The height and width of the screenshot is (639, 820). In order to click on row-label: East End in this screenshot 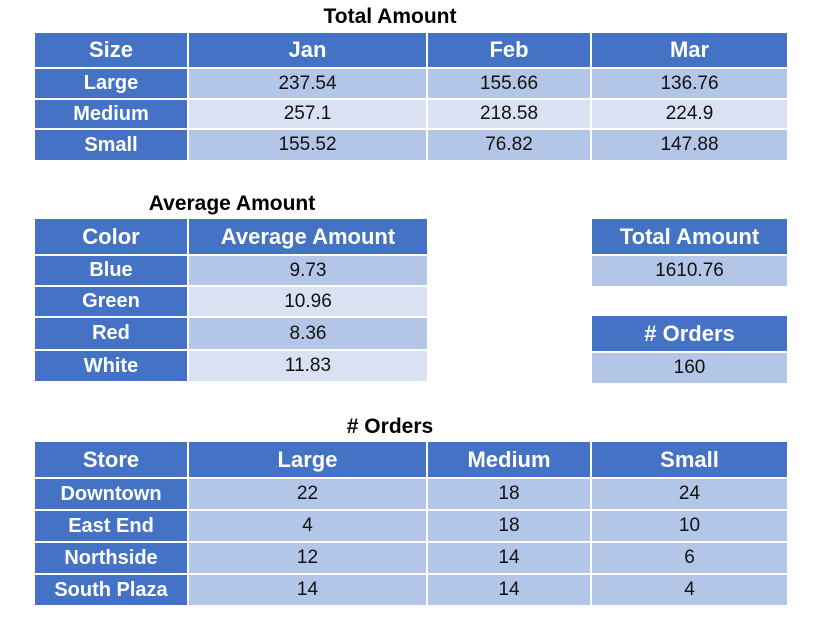, I will do `click(112, 525)`.